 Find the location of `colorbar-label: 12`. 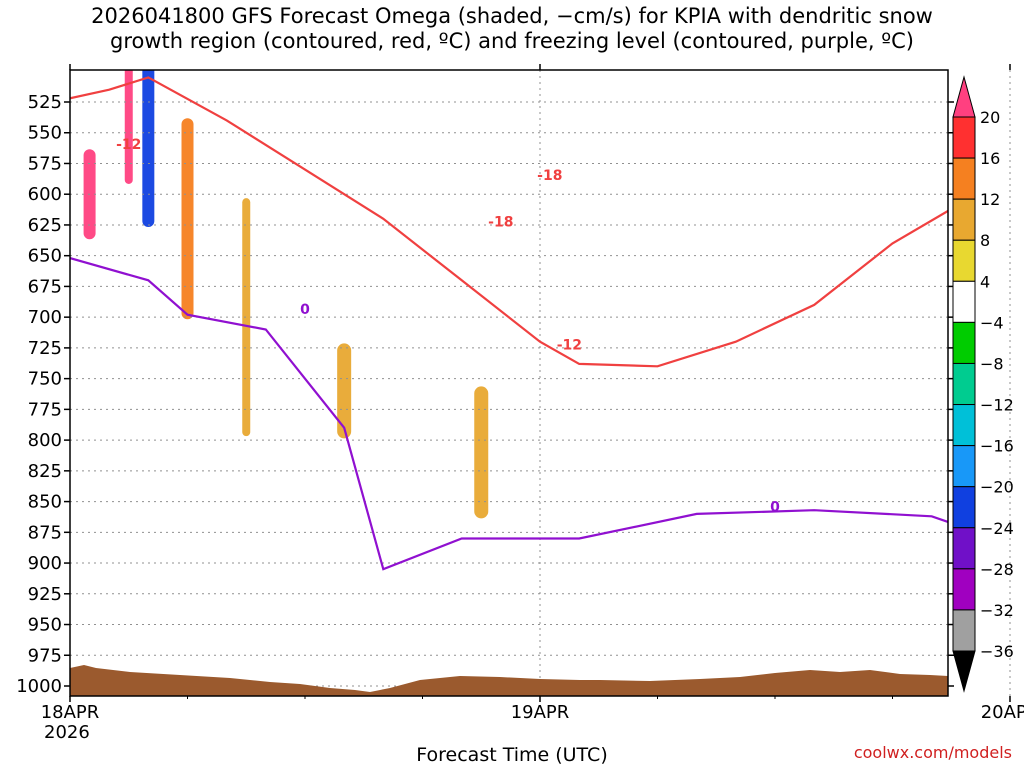

colorbar-label: 12 is located at coordinates (990, 199).